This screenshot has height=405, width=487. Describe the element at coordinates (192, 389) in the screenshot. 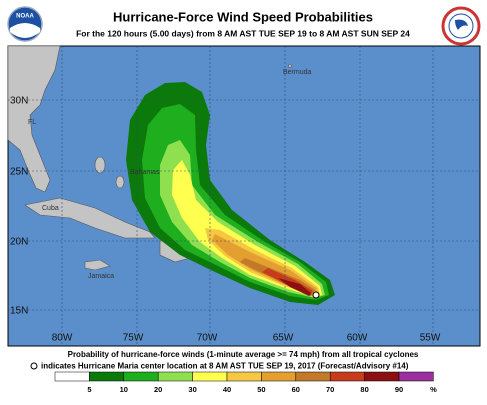

I see `scale-label: 30` at that location.